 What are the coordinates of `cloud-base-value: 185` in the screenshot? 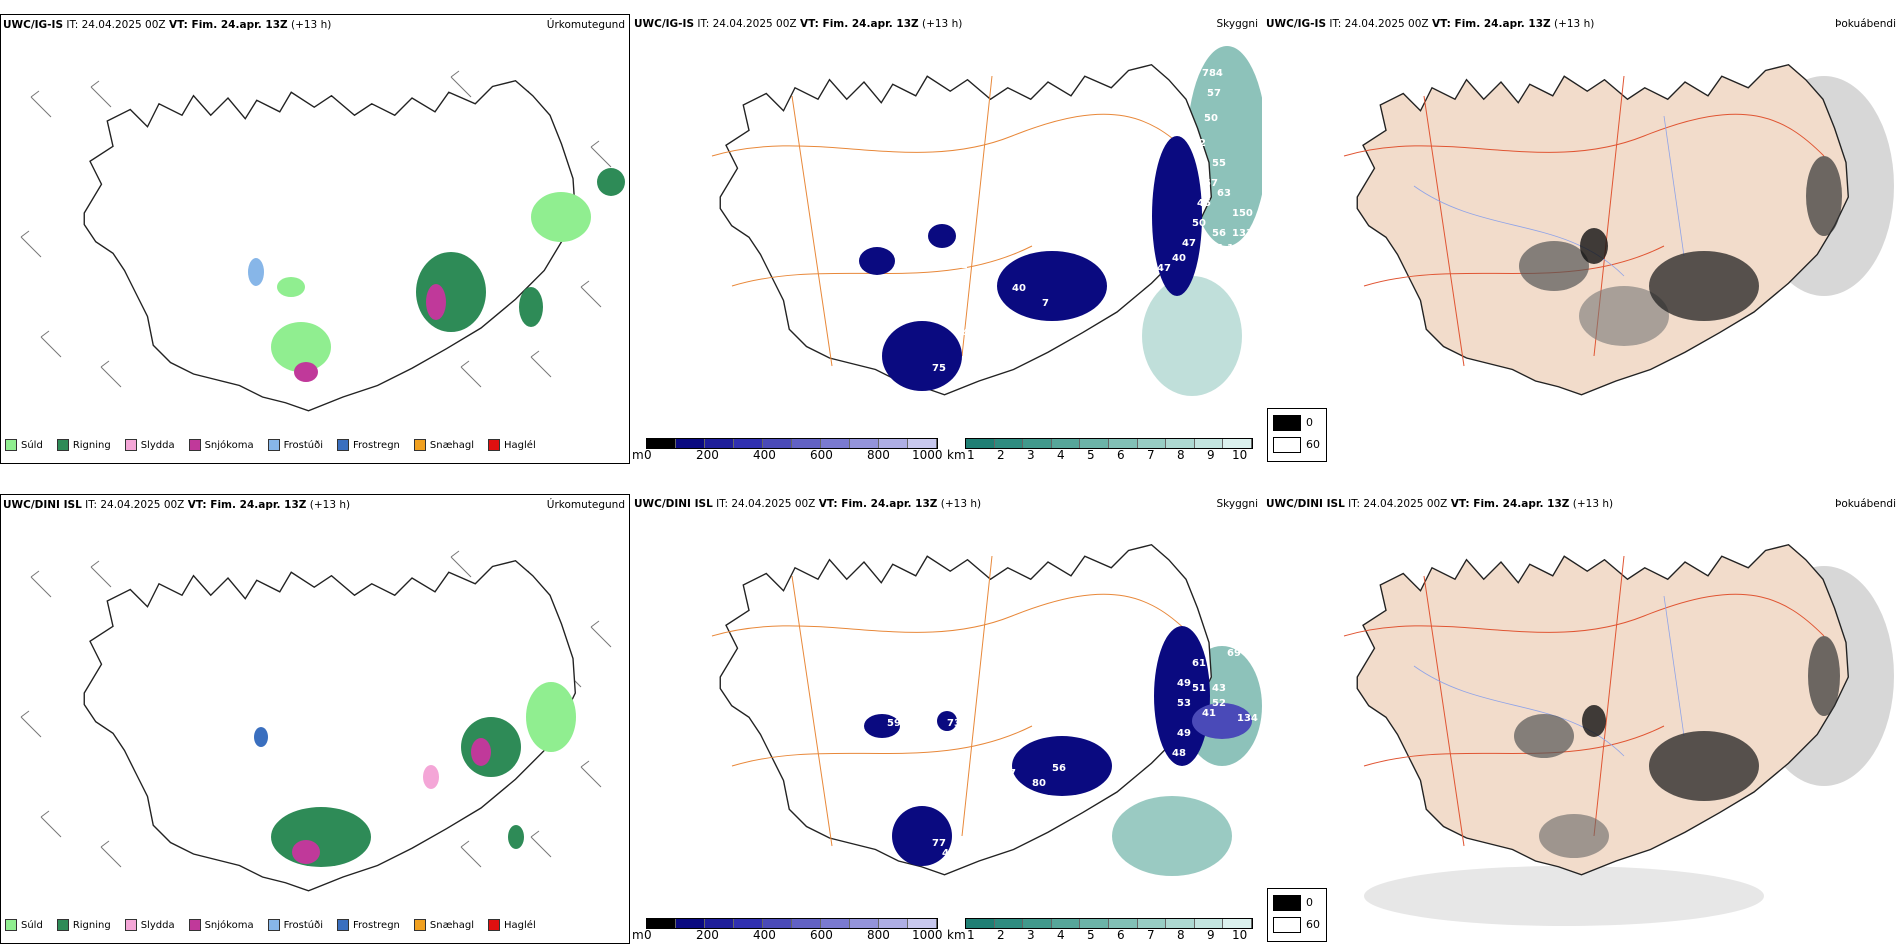 It's located at (1212, 248).